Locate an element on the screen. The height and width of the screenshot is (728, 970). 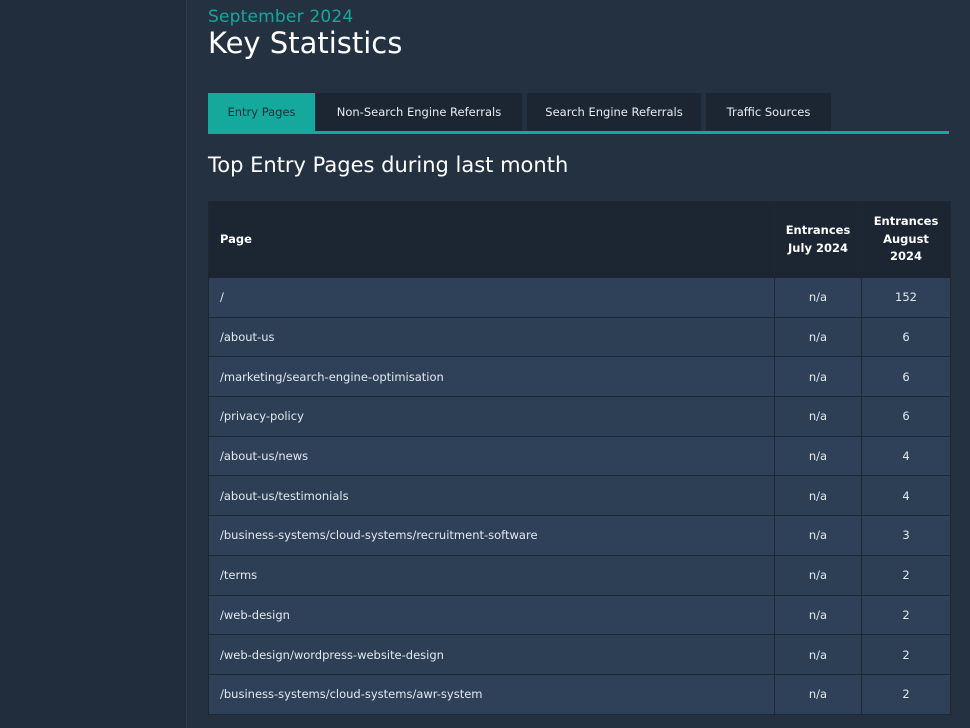
table-row: /privacy-policy n/a 6 is located at coordinates (579, 416).